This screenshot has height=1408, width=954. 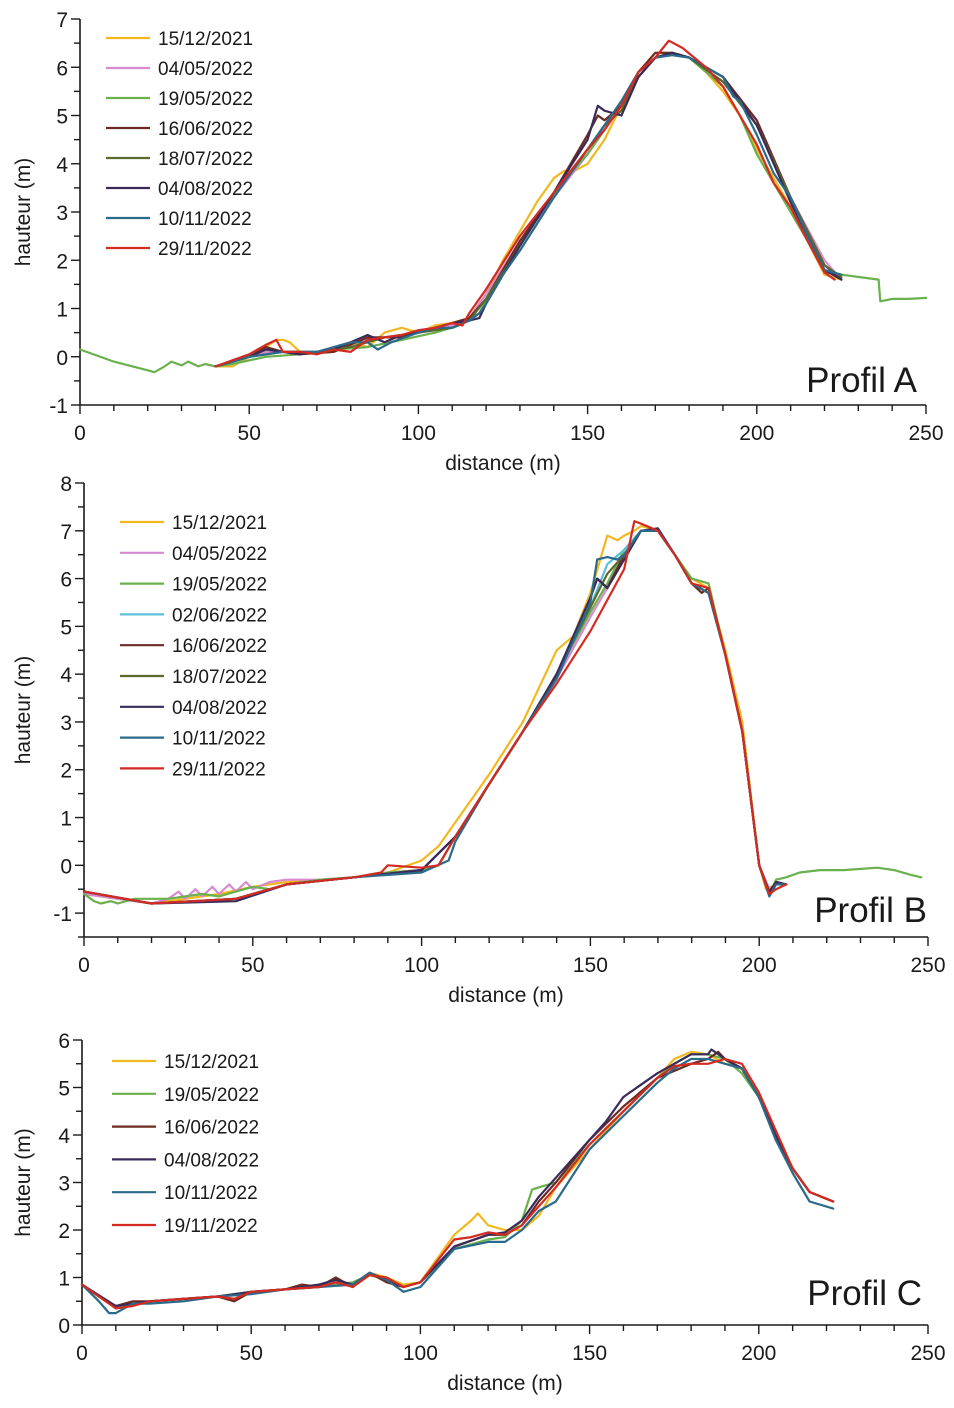 What do you see at coordinates (219, 615) in the screenshot?
I see `legend-label: 02/06/2022` at bounding box center [219, 615].